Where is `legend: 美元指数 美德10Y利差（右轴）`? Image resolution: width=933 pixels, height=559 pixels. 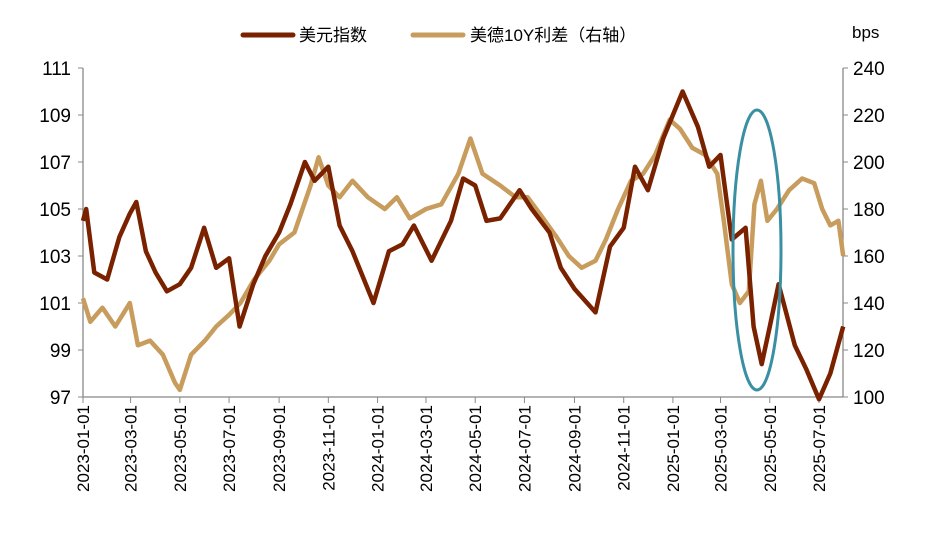 legend: 美元指数 美德10Y利差（右轴） is located at coordinates (438, 35).